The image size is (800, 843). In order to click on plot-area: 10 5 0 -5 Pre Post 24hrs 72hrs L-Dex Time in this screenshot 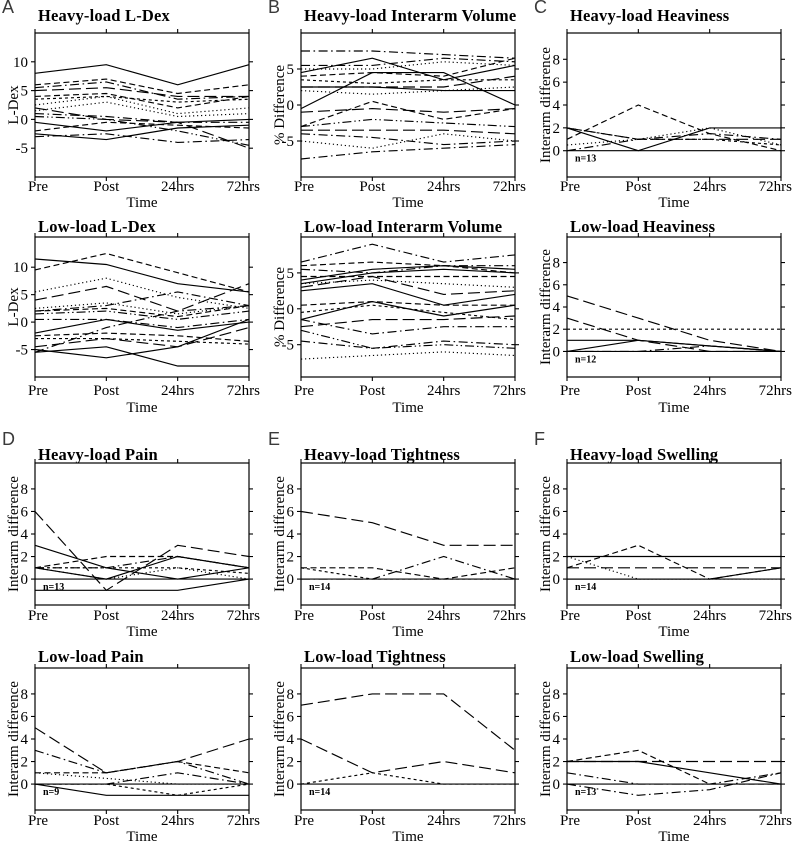, I will do `click(133, 120)`.